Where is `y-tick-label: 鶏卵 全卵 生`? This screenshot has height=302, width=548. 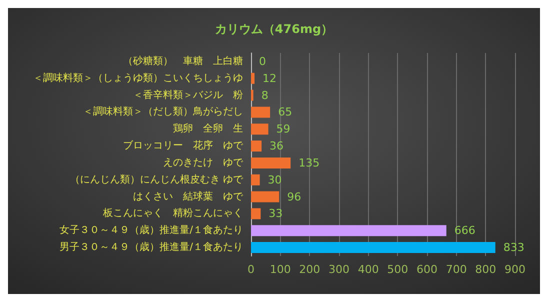
y-tick-label: 鶏卵 全卵 生 is located at coordinates (208, 128).